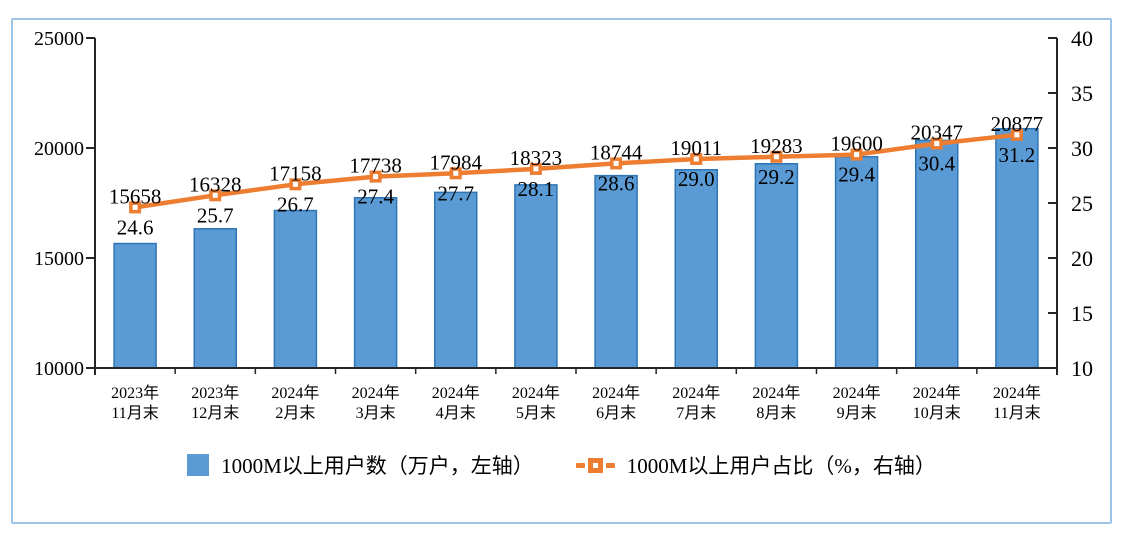 The width and height of the screenshot is (1137, 545). Describe the element at coordinates (198, 465) in the screenshot. I see `bar-swatch-icon` at that location.